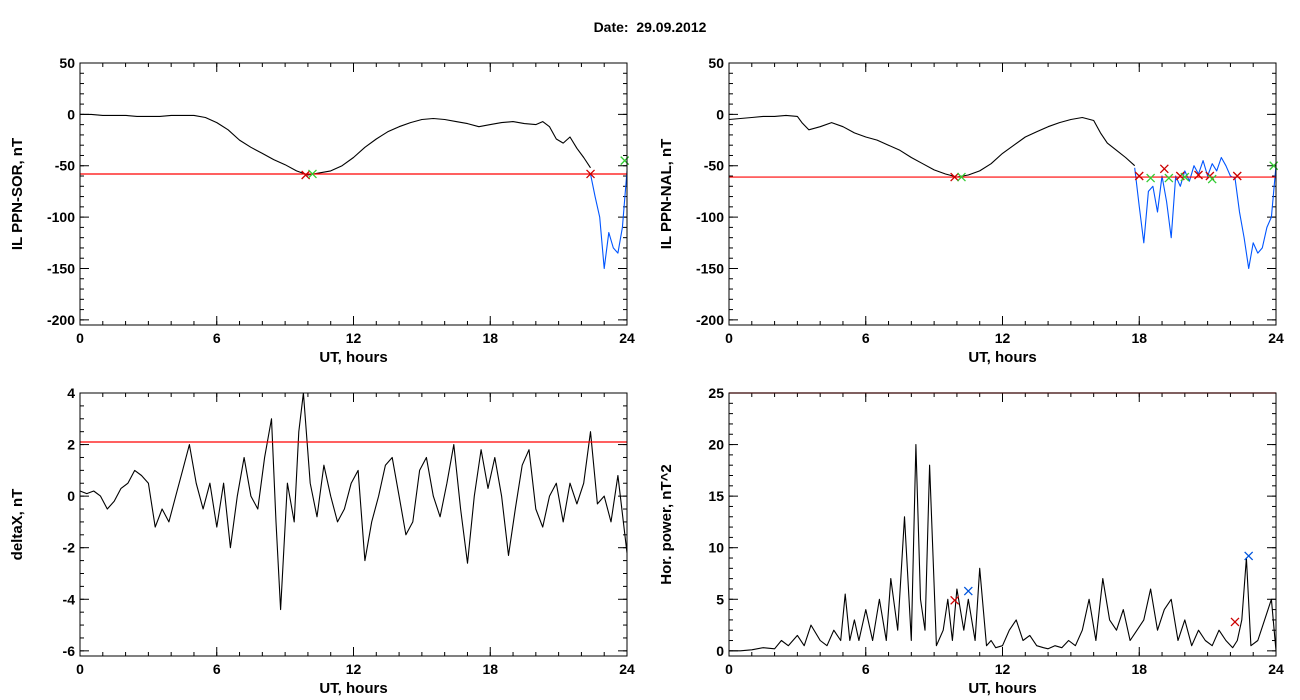  I want to click on y-tick-label: 20, so click(716, 445).